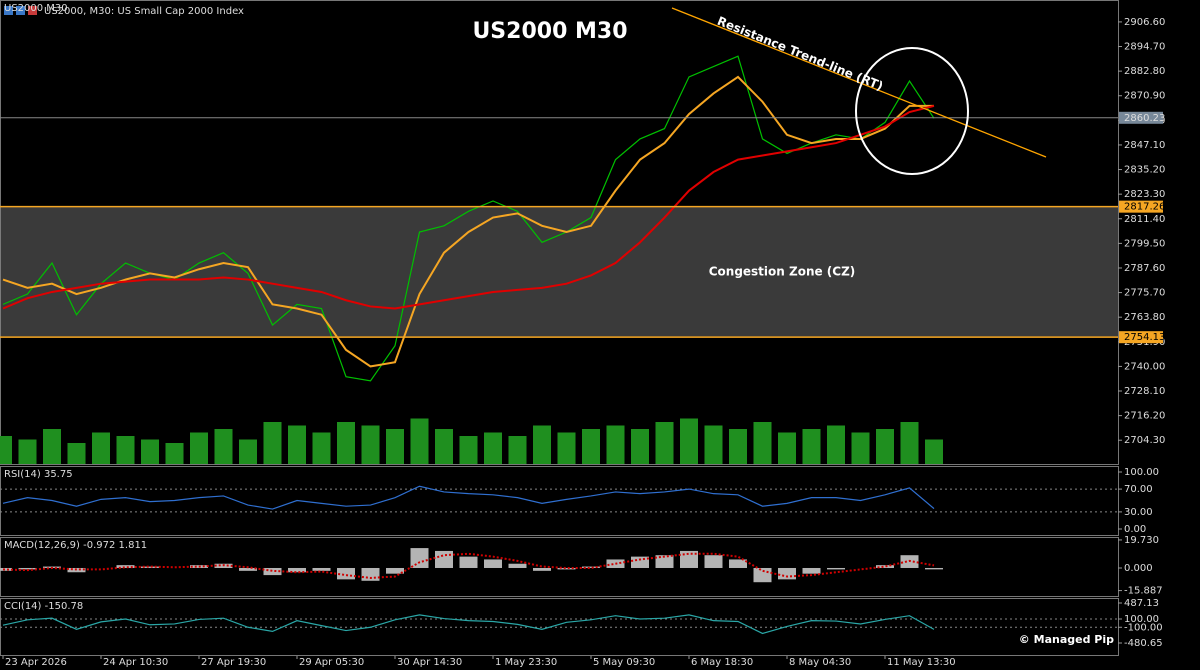 The width and height of the screenshot is (1200, 670). I want to click on x-tick-label: 30 Apr 14:30, so click(429, 662).